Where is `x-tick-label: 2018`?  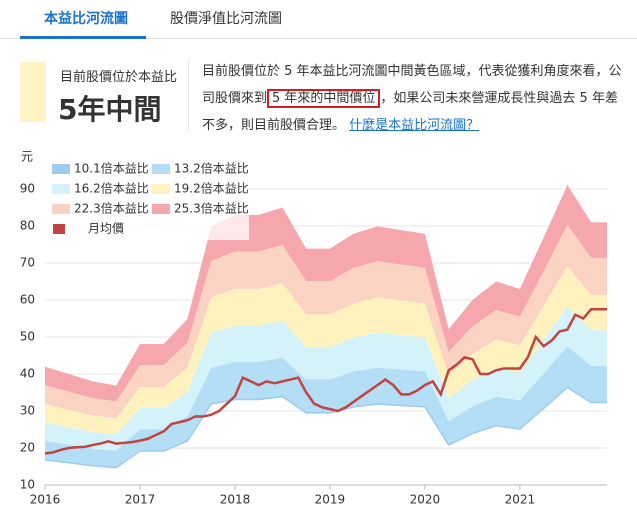 x-tick-label: 2018 is located at coordinates (235, 500).